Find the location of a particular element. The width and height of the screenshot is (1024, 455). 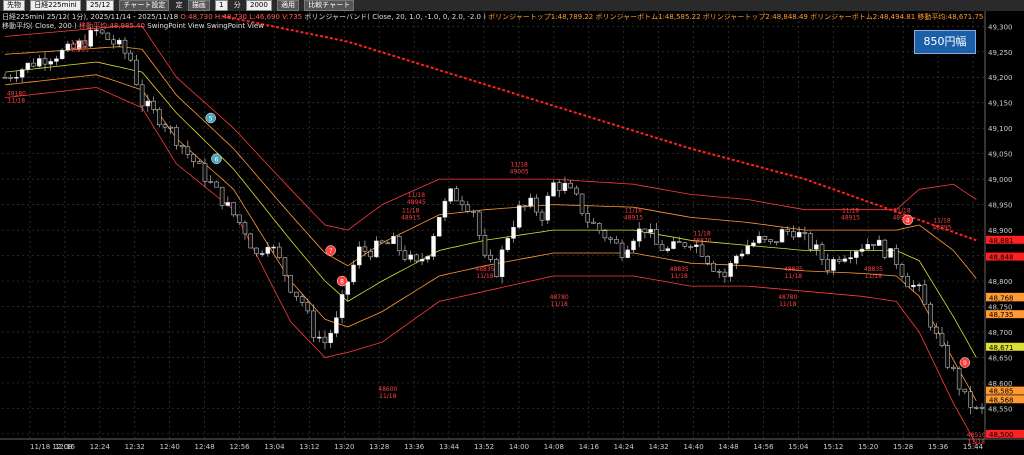

contract-select: 25/12 is located at coordinates (100, 5).